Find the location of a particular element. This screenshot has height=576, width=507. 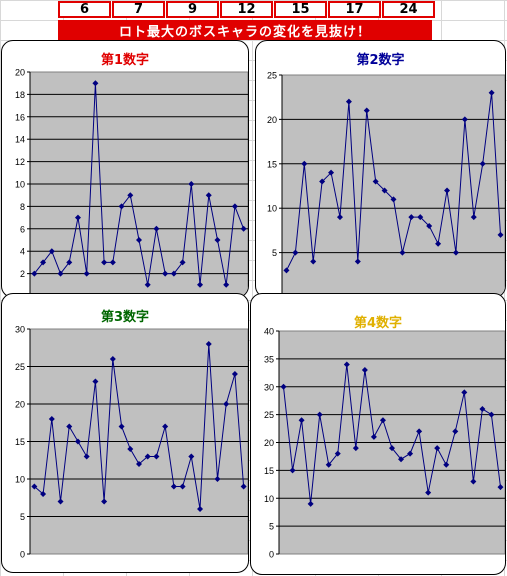

y-tick-label: 30 is located at coordinates (20, 330).